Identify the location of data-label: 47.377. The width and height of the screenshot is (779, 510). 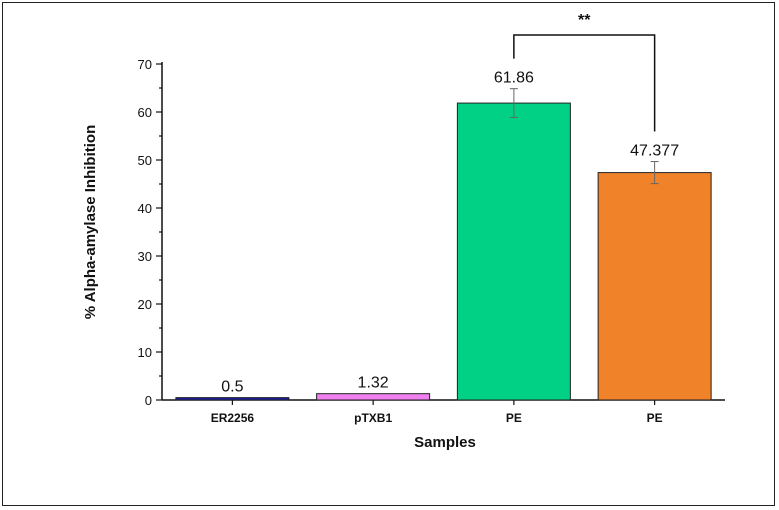
(654, 151).